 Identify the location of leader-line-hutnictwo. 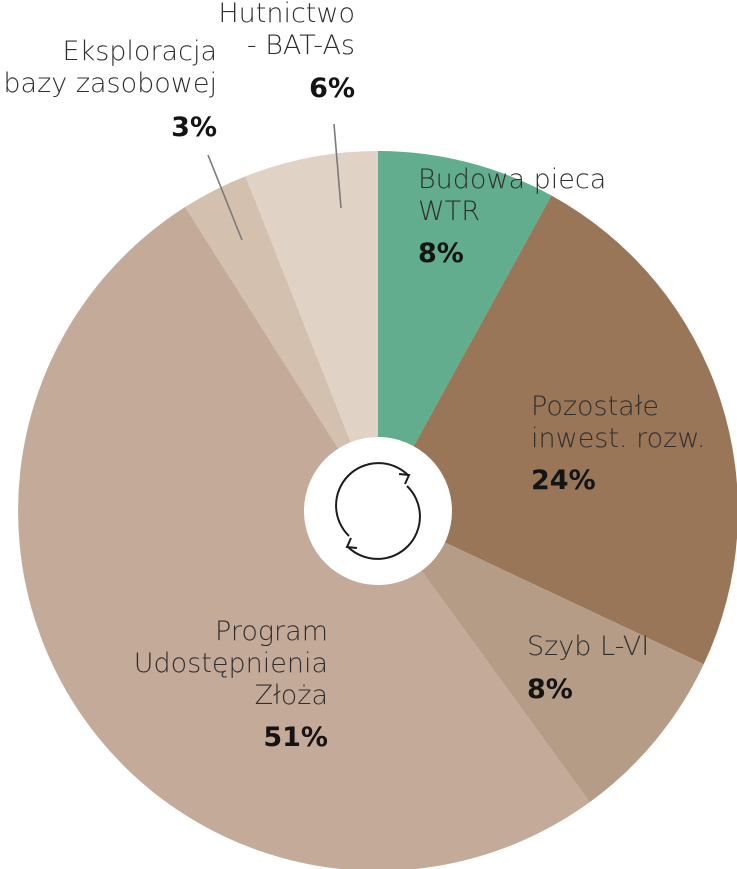
(337, 166).